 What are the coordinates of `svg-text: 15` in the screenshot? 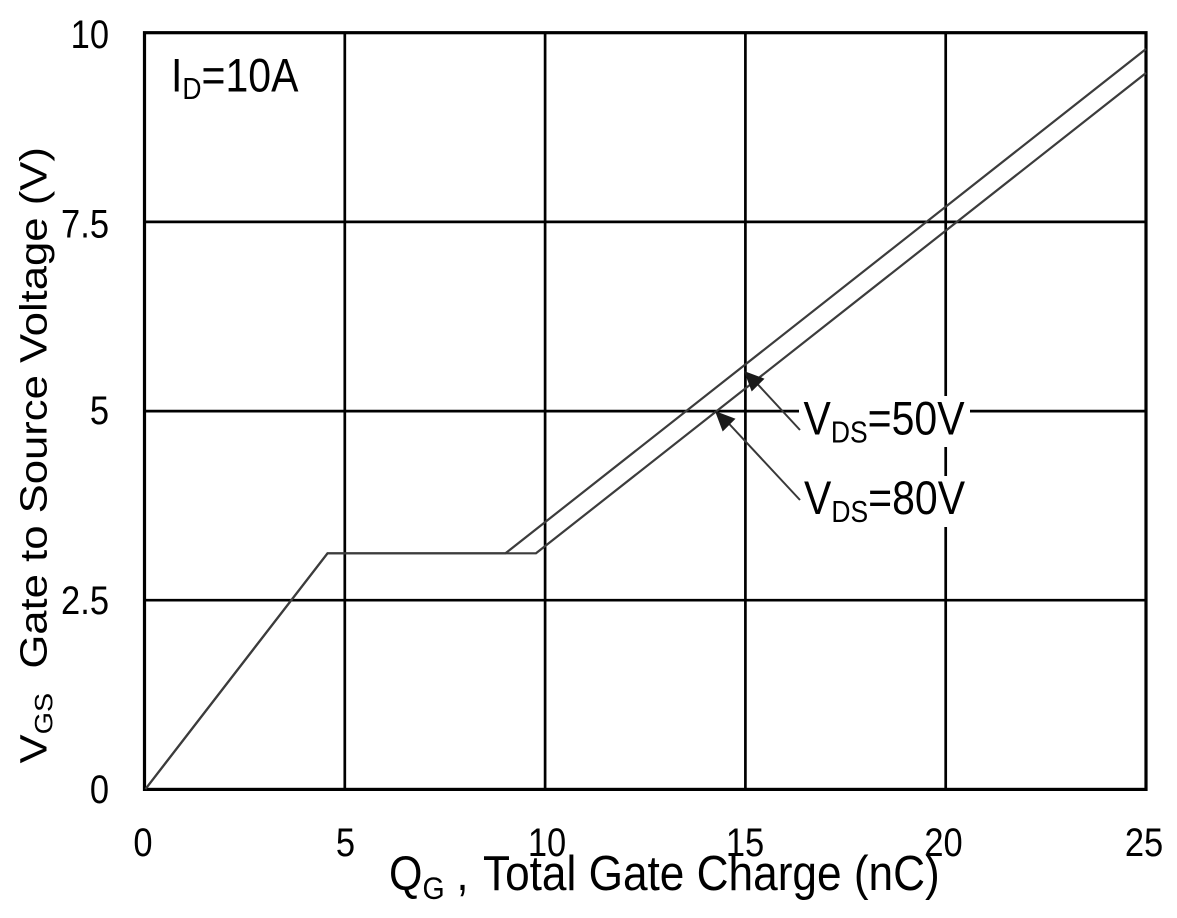 It's located at (745, 842).